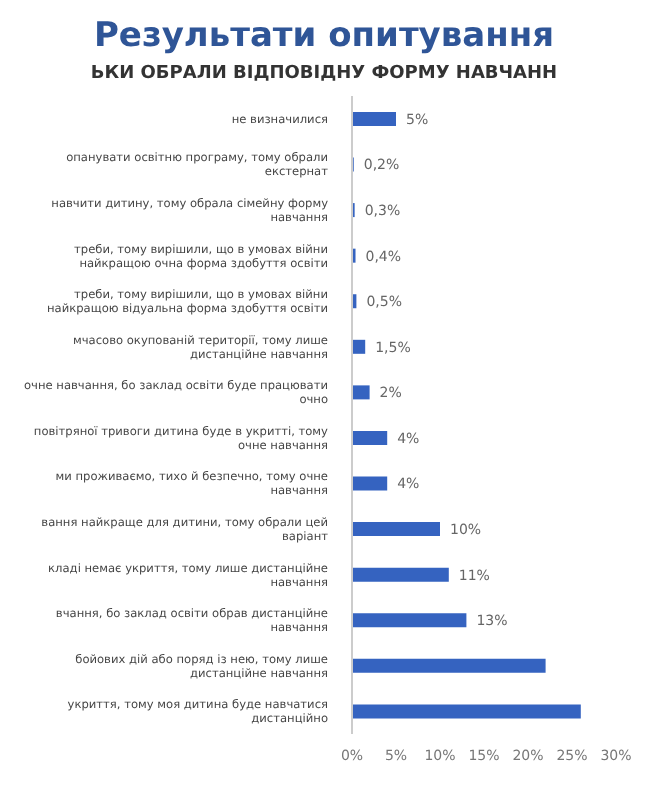 This screenshot has width=648, height=800. Describe the element at coordinates (324, 36) in the screenshot. I see `chart-title: Результати опитування` at that location.